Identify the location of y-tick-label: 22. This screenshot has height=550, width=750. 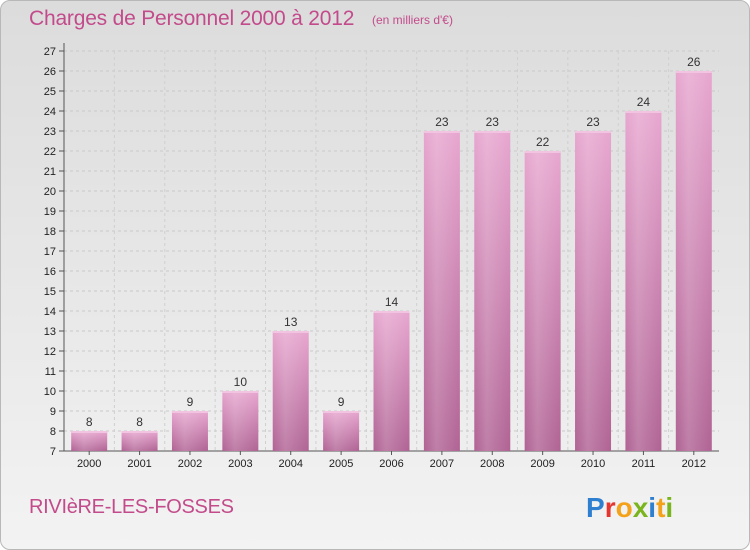
(50, 152).